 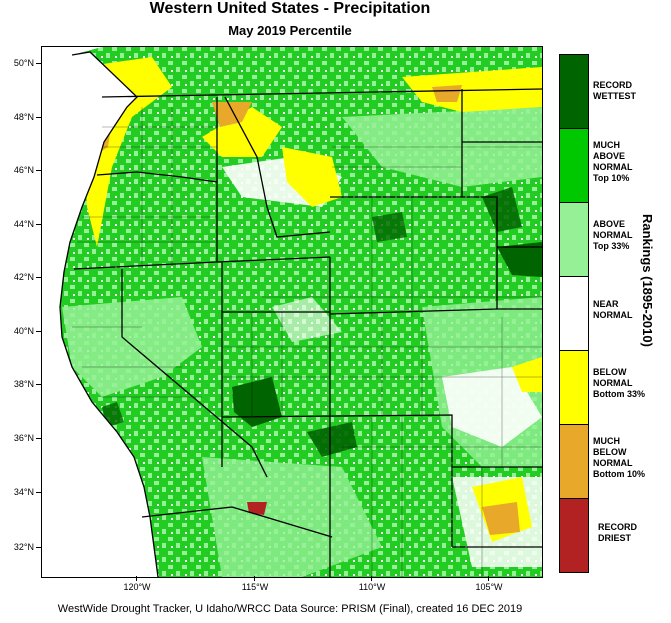 I want to click on legend-label-much-above: MUCH ABOVE NORMAL Top 10%, so click(x=613, y=161).